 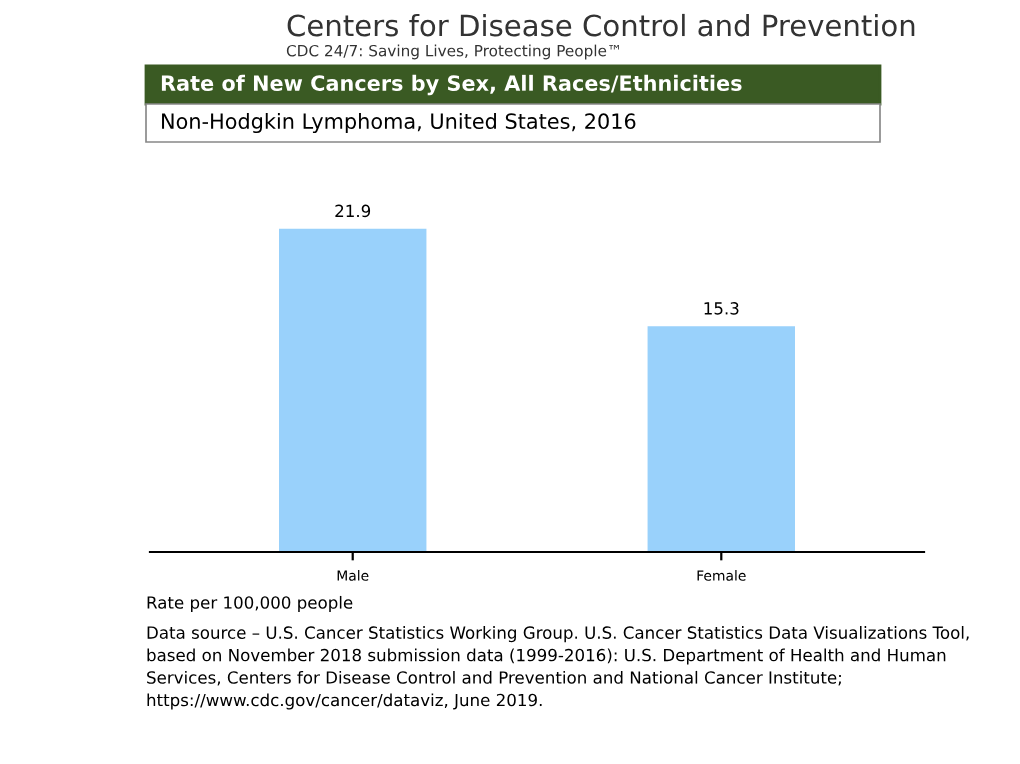 I want to click on chart-title: Rate of New Cancers by Sex, All Races/Ethnicities, so click(x=451, y=85).